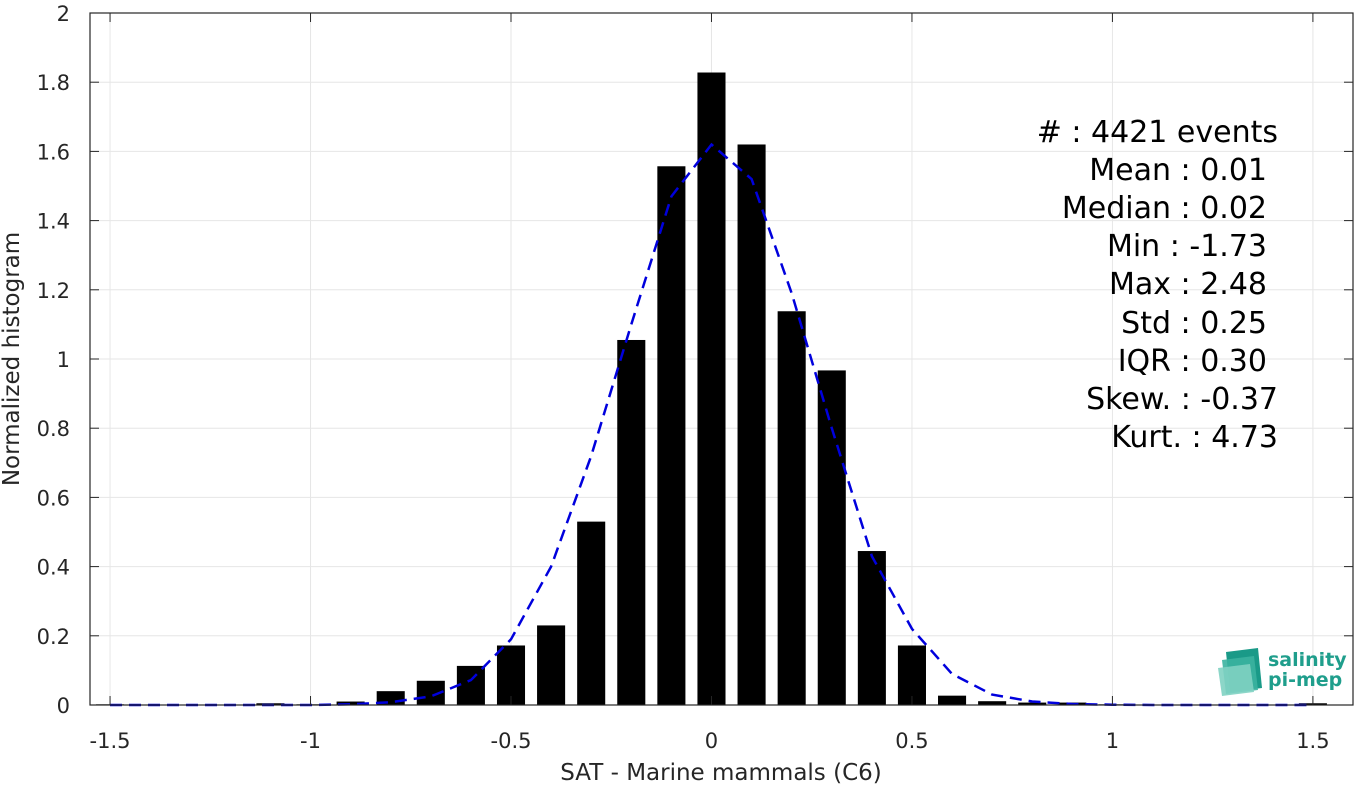  Describe the element at coordinates (1157, 132) in the screenshot. I see `stat-events: # : 4421 events` at that location.